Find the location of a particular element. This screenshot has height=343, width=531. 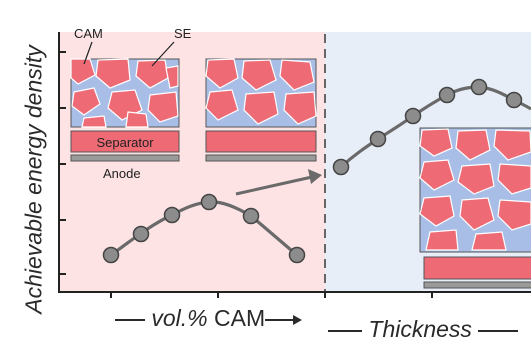

cam-axis-label: CAM is located at coordinates (236, 318).